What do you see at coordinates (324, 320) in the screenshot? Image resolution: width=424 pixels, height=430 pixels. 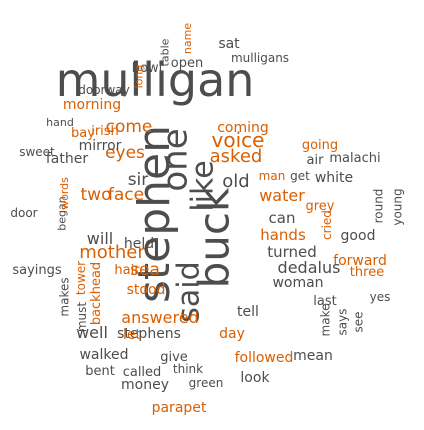 I see `word-make: make` at bounding box center [324, 320].